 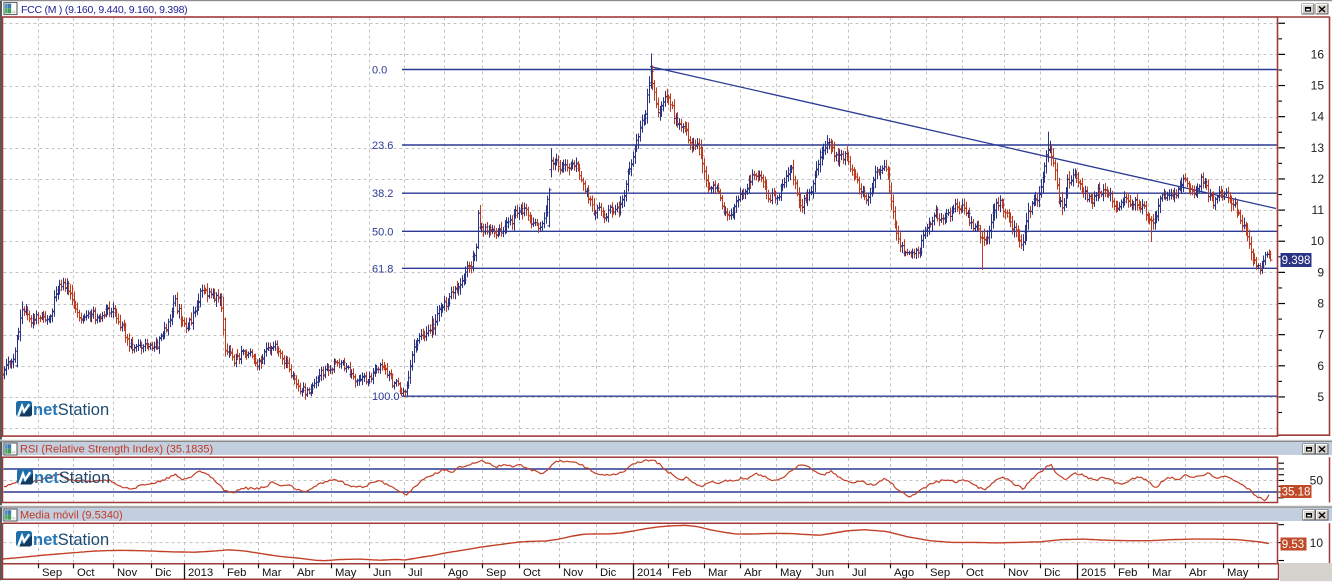 I want to click on svg-text: 2013, so click(x=200, y=573).